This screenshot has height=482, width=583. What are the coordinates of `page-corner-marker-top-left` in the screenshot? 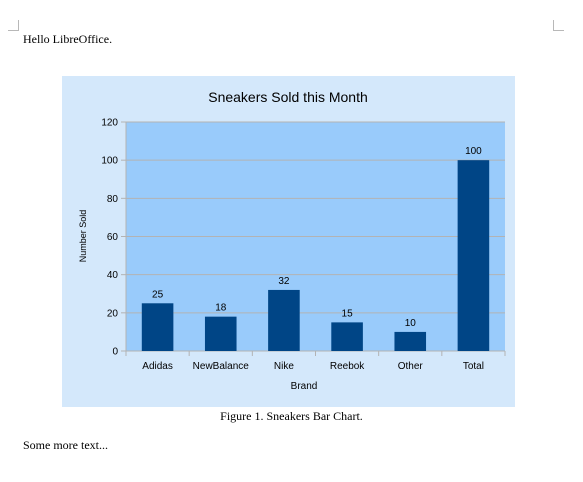 It's located at (13, 25).